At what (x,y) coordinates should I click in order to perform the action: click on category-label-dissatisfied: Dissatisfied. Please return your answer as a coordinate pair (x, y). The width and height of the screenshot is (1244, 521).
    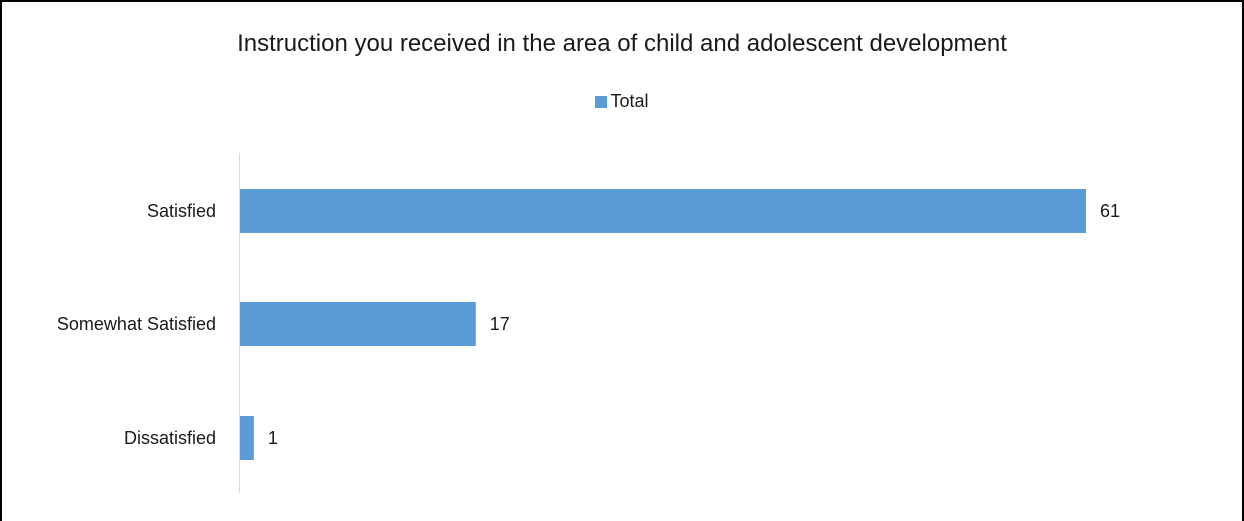
    Looking at the image, I should click on (170, 438).